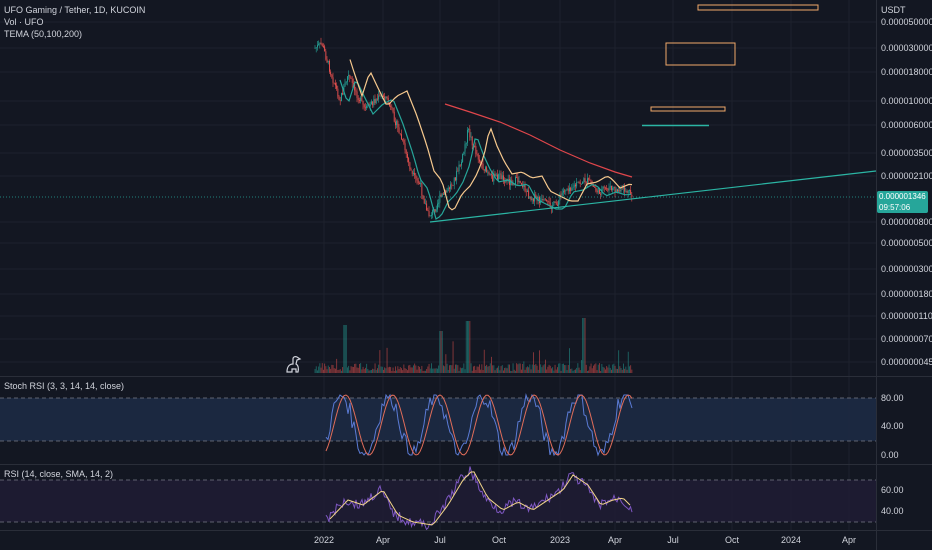 Image resolution: width=932 pixels, height=550 pixels. I want to click on volume-bars, so click(473, 345).